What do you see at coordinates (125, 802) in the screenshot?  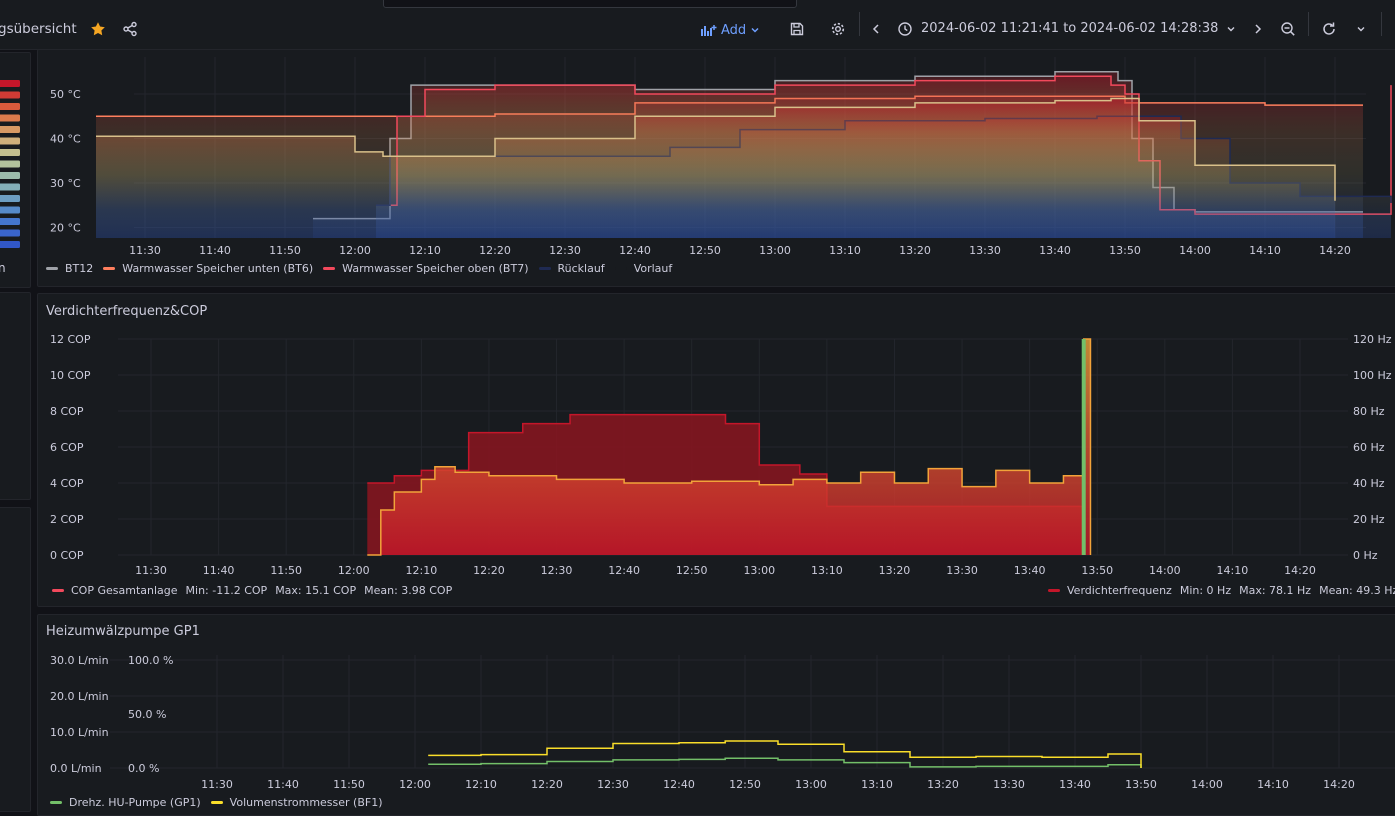 I see `legend-item: Drehz. HU-Pumpe (GP1)` at bounding box center [125, 802].